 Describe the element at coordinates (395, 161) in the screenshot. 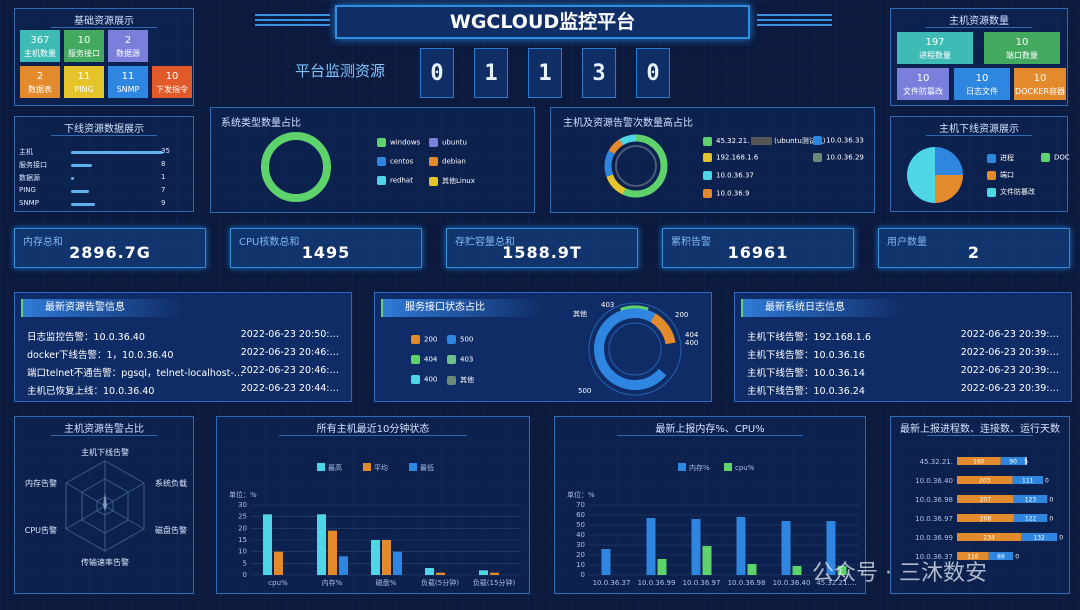

I see `legend-item: centos` at that location.